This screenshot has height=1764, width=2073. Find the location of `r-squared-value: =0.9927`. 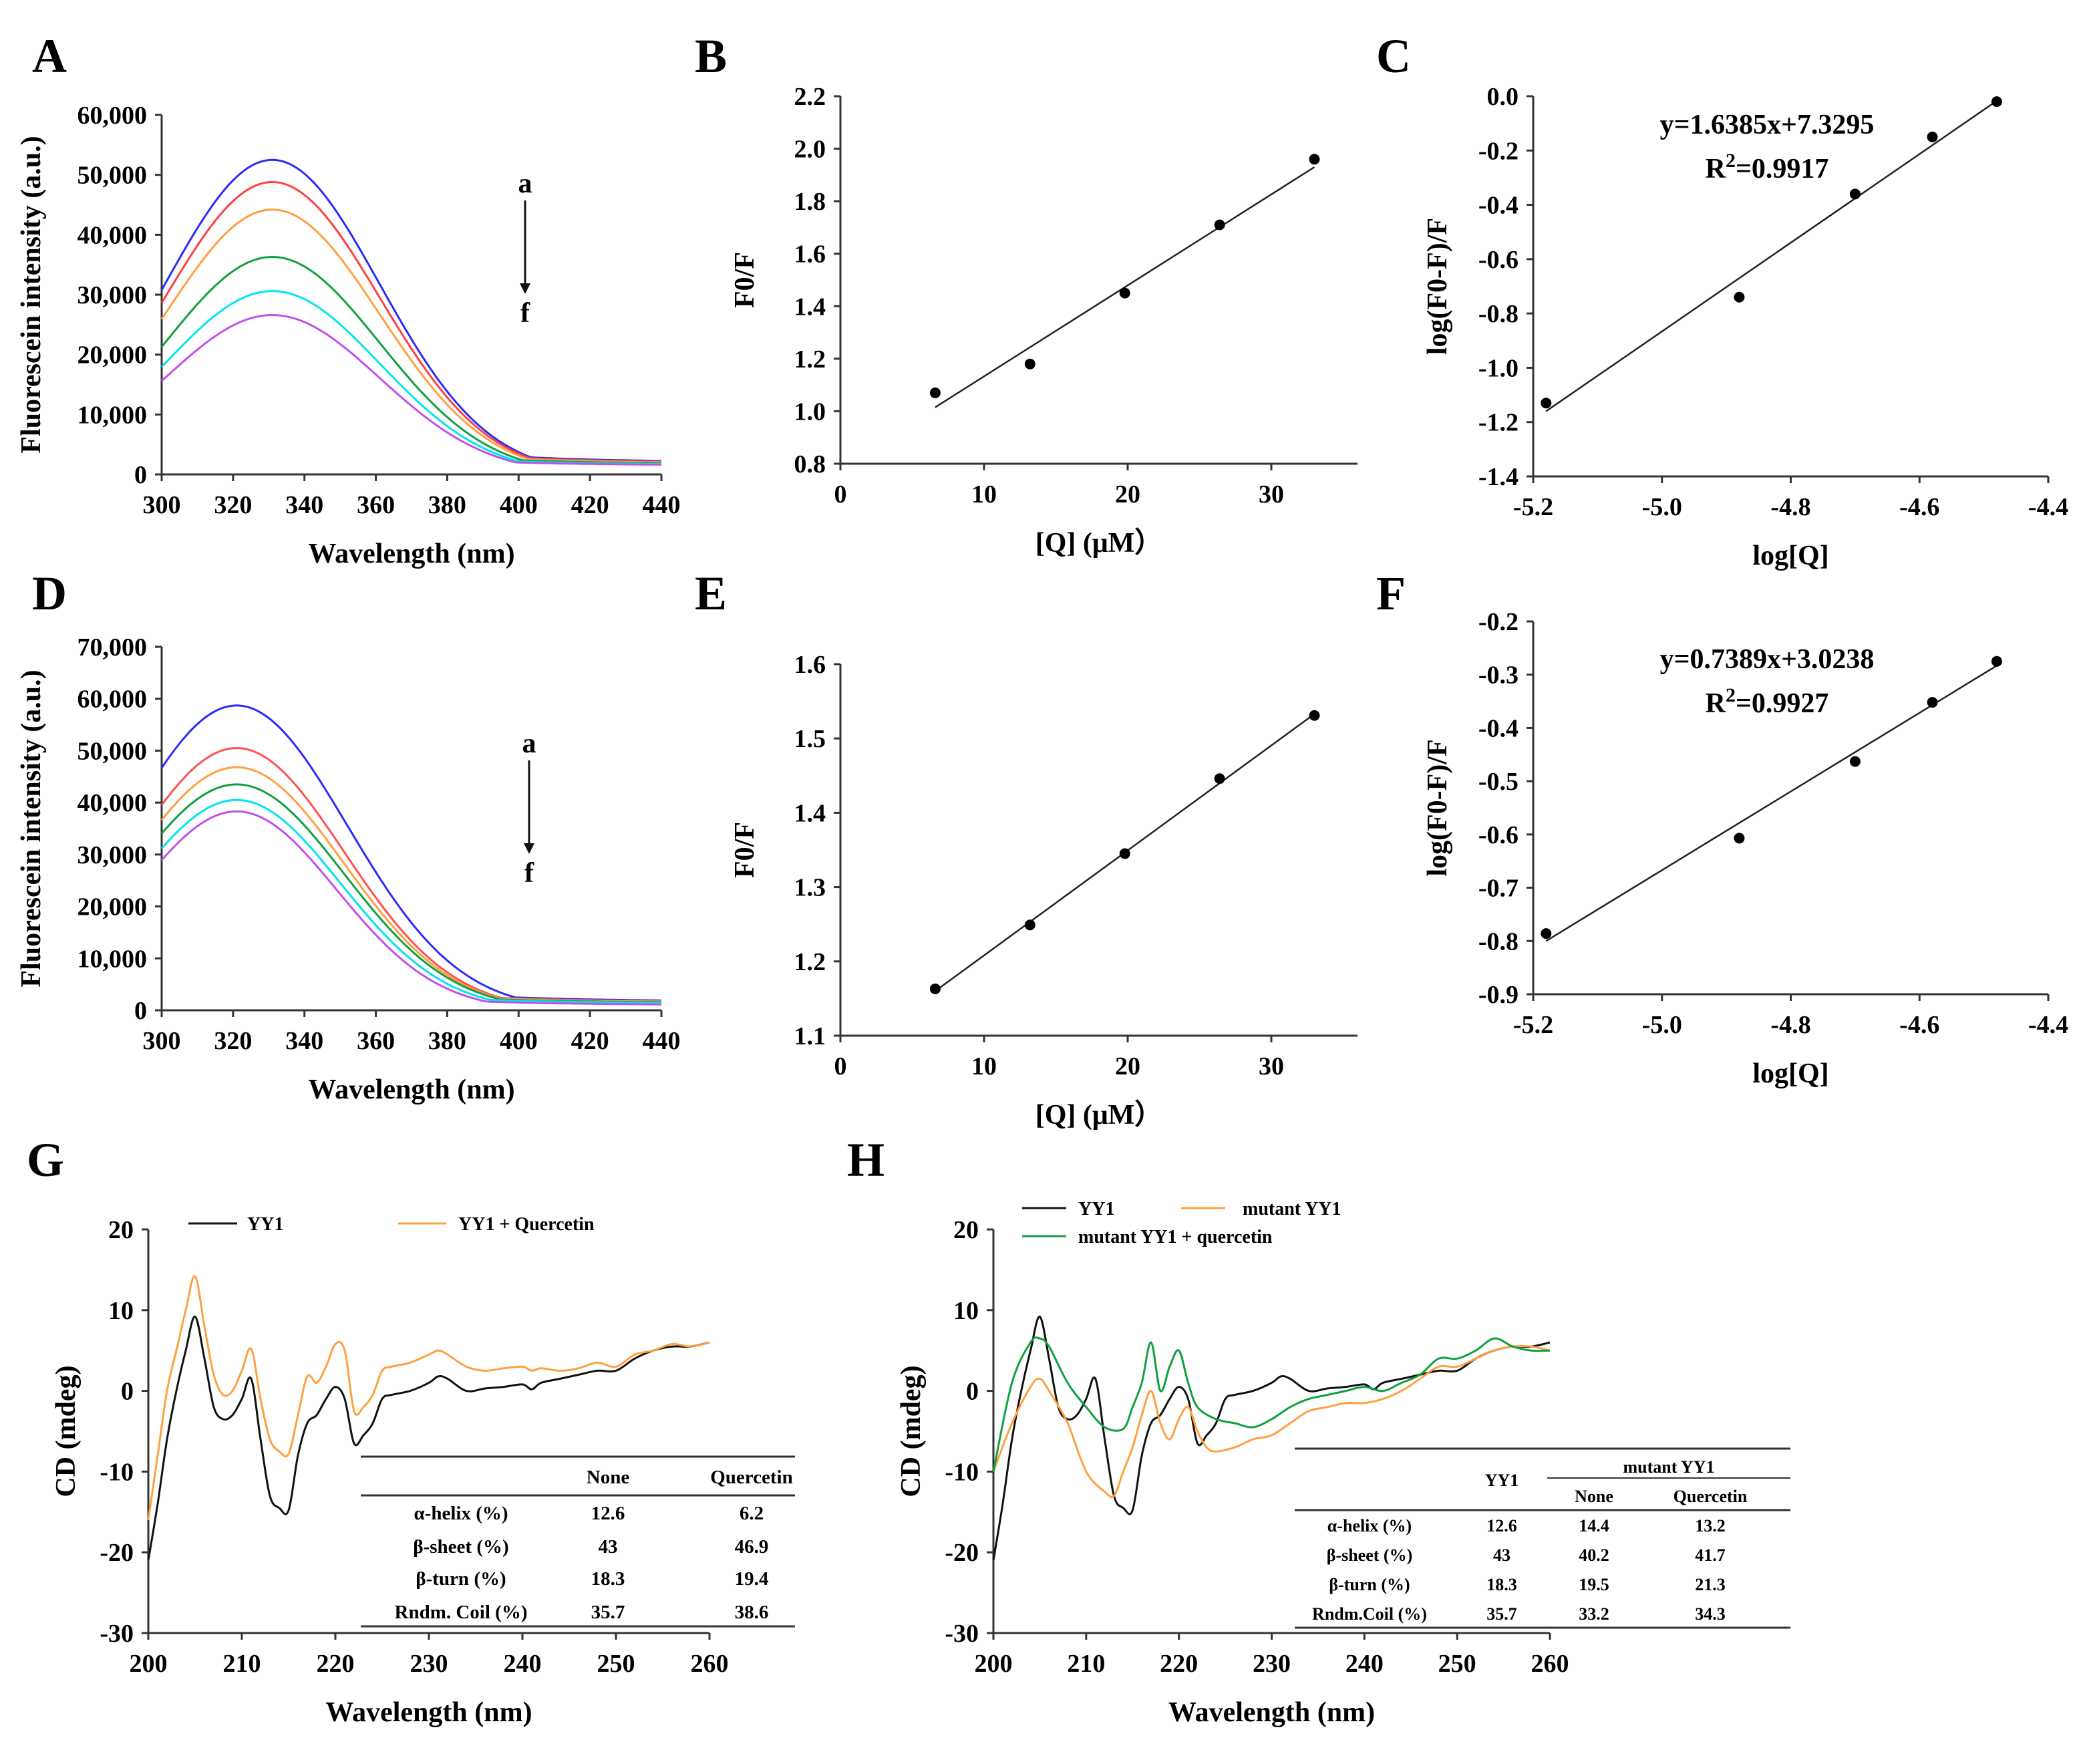

r-squared-value: =0.9927 is located at coordinates (1782, 703).